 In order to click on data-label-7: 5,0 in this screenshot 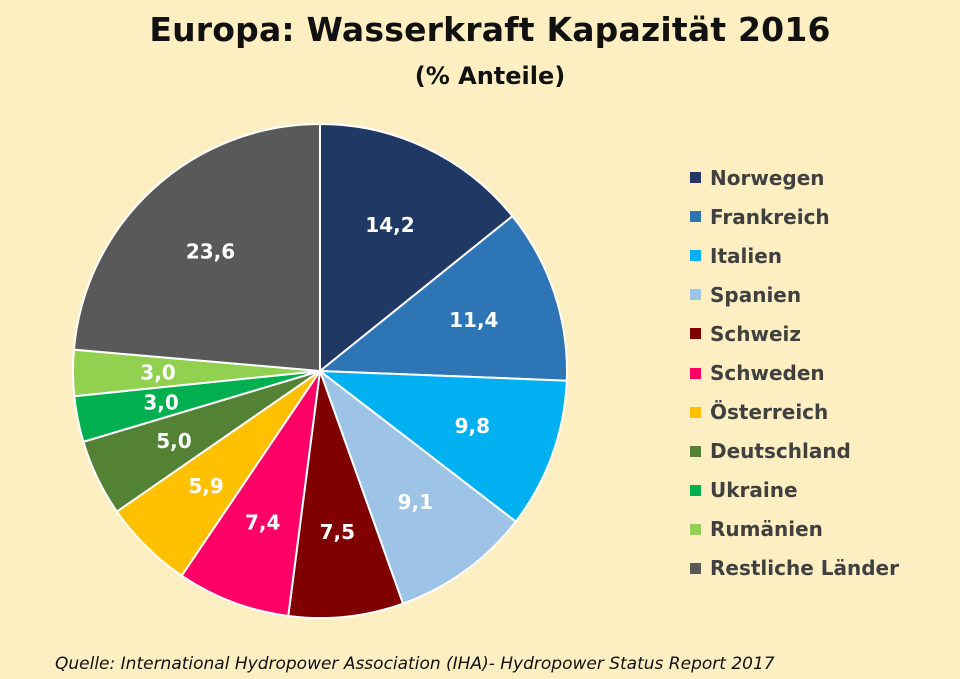, I will do `click(173, 441)`.